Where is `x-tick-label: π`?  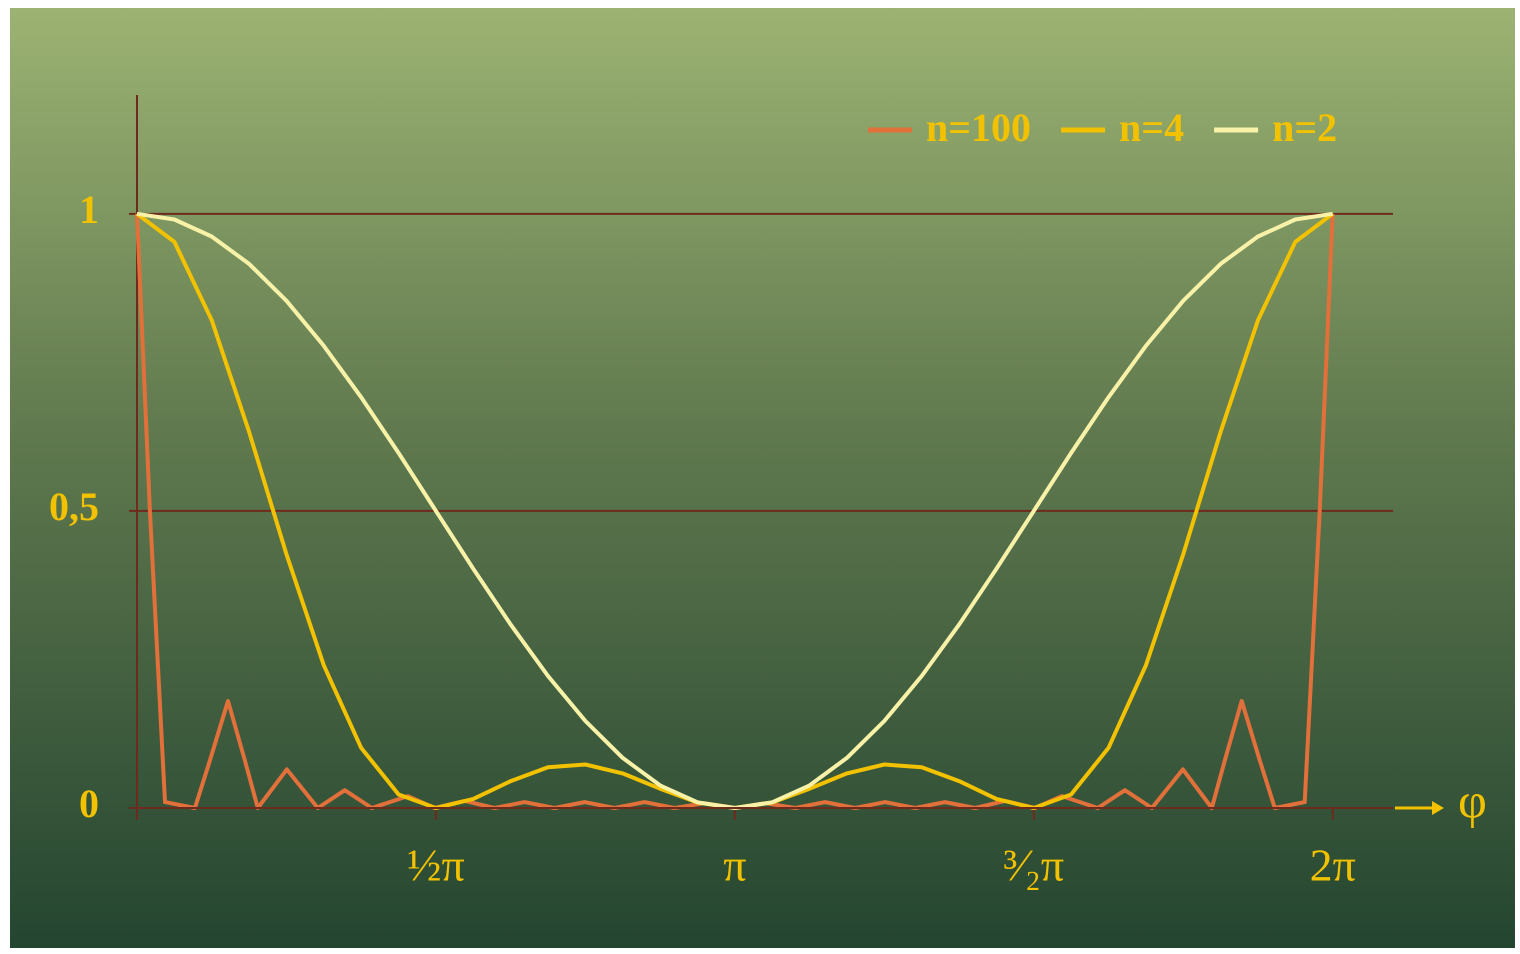
x-tick-label: π is located at coordinates (734, 865).